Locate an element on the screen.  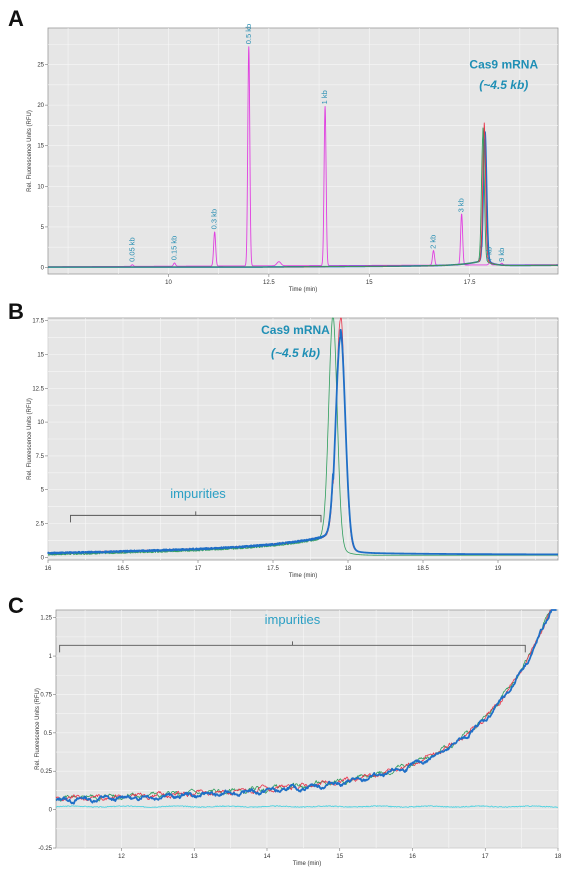
x-tick-label: 10 is located at coordinates (168, 283).